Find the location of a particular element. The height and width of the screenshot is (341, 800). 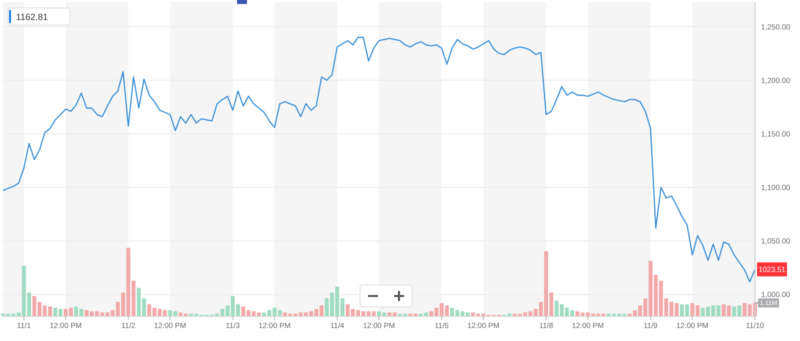

annotation: 1162.81 is located at coordinates (32, 17).